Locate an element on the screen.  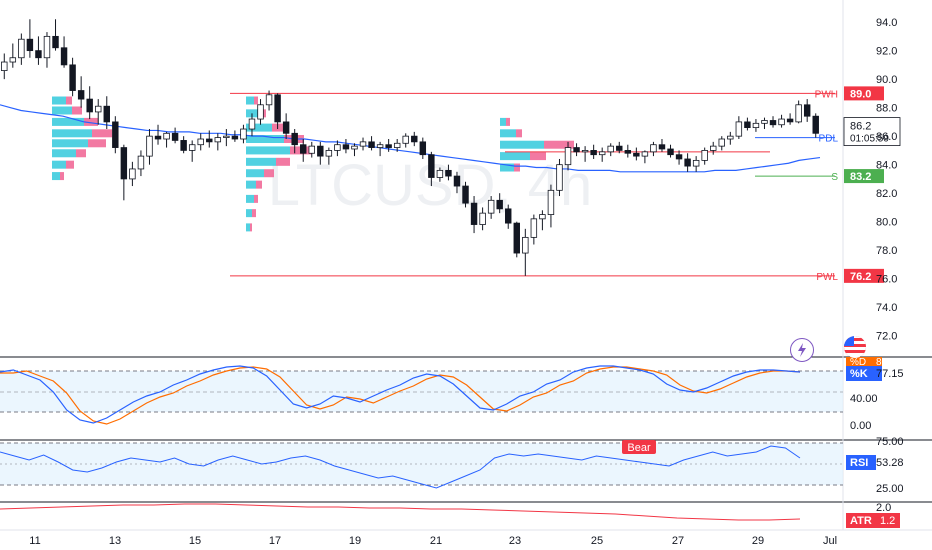
time-tick: 23 is located at coordinates (515, 541).